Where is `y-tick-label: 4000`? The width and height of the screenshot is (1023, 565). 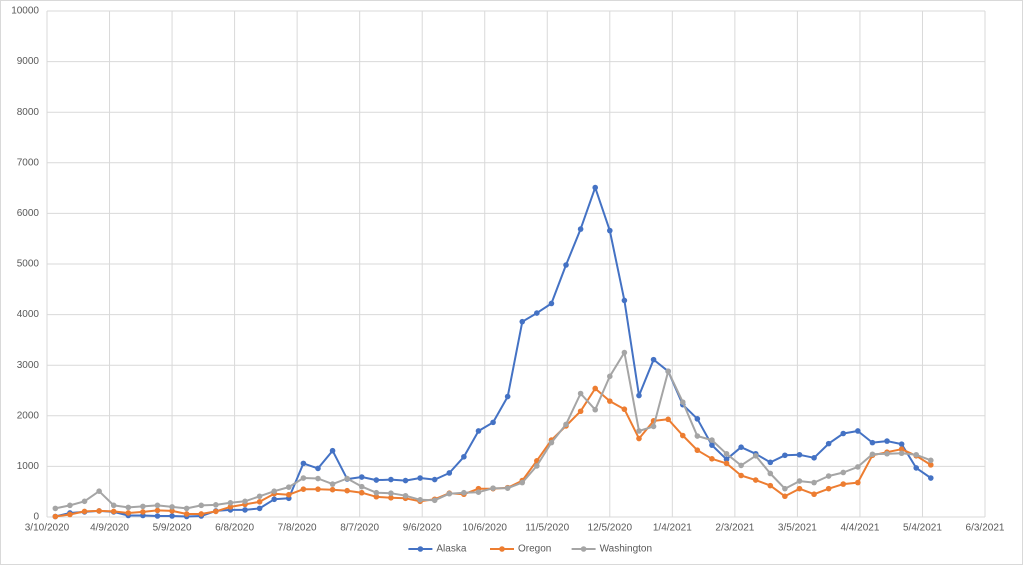 y-tick-label: 4000 is located at coordinates (28, 314).